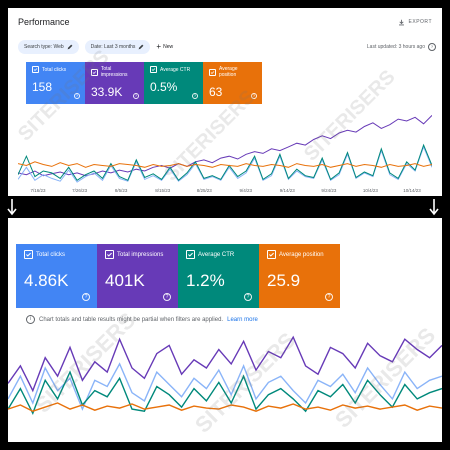 Image resolution: width=450 pixels, height=450 pixels. I want to click on total-clicks-card: Total clicks 158 ?, so click(55, 83).